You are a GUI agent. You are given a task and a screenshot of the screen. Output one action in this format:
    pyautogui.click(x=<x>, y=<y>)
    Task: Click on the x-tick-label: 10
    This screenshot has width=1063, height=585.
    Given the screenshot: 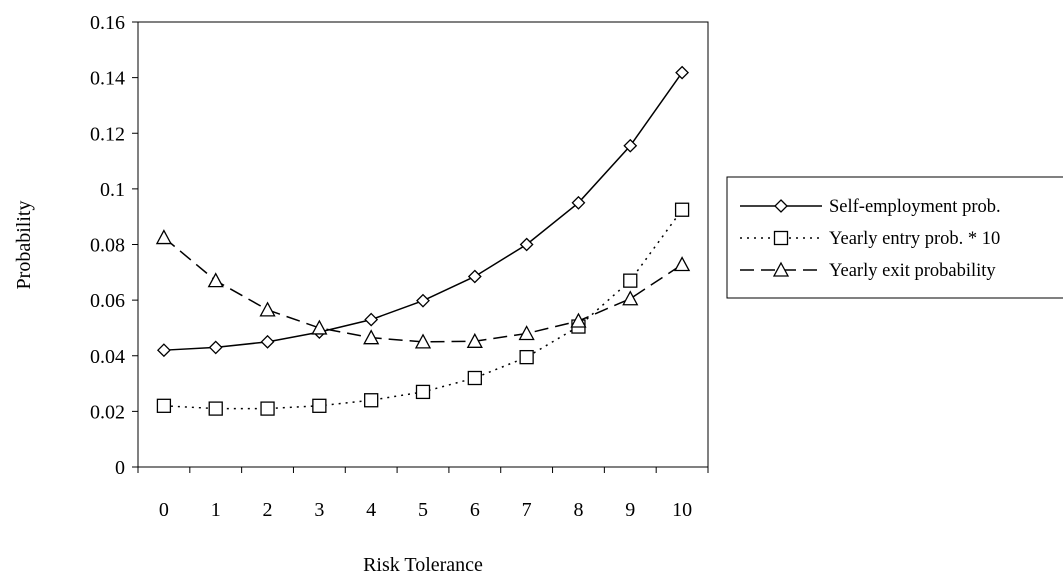 What is the action you would take?
    pyautogui.click(x=682, y=510)
    